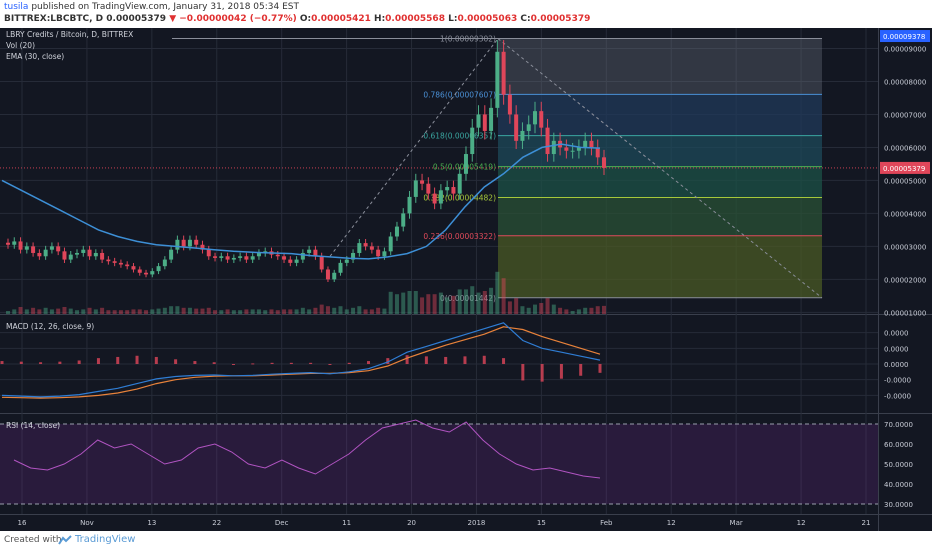  Describe the element at coordinates (453, 19) in the screenshot. I see `low-label: L:` at that location.